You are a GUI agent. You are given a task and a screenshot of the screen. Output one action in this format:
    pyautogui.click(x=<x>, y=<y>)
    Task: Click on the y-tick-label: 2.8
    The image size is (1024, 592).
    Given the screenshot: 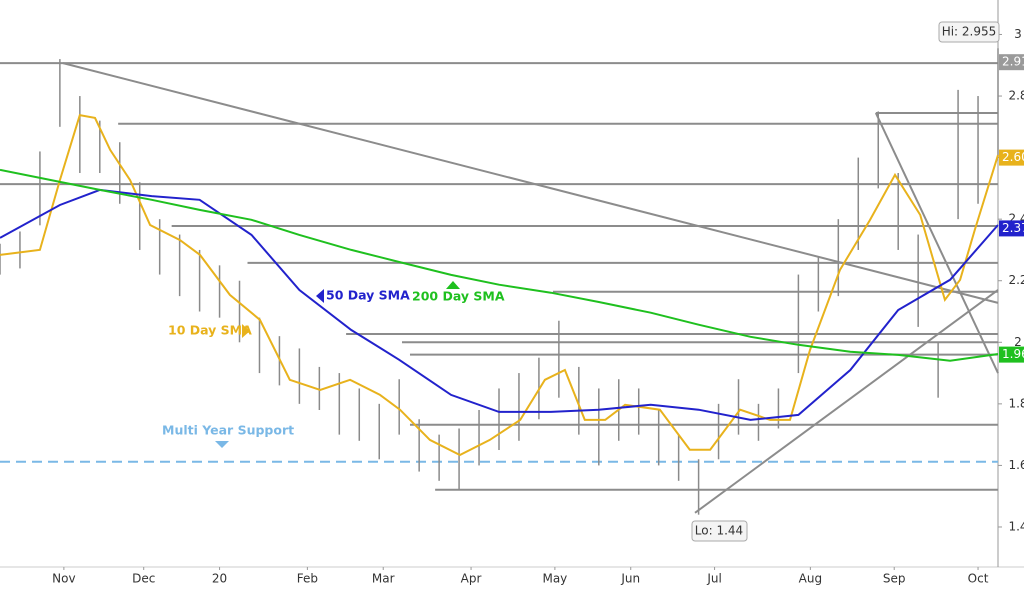 What is the action you would take?
    pyautogui.click(x=1016, y=96)
    